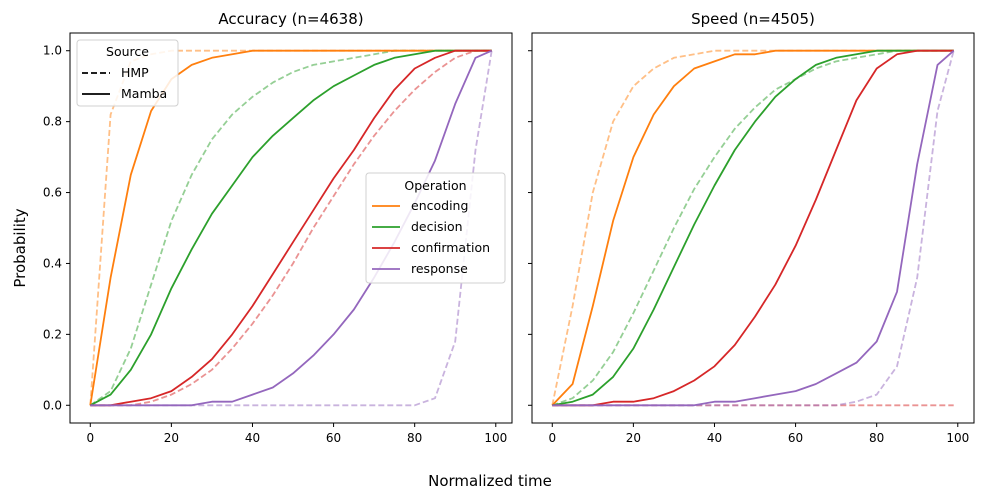 The height and width of the screenshot is (504, 984). Describe the element at coordinates (435, 185) in the screenshot. I see `legend-operation-title: Operation` at that location.